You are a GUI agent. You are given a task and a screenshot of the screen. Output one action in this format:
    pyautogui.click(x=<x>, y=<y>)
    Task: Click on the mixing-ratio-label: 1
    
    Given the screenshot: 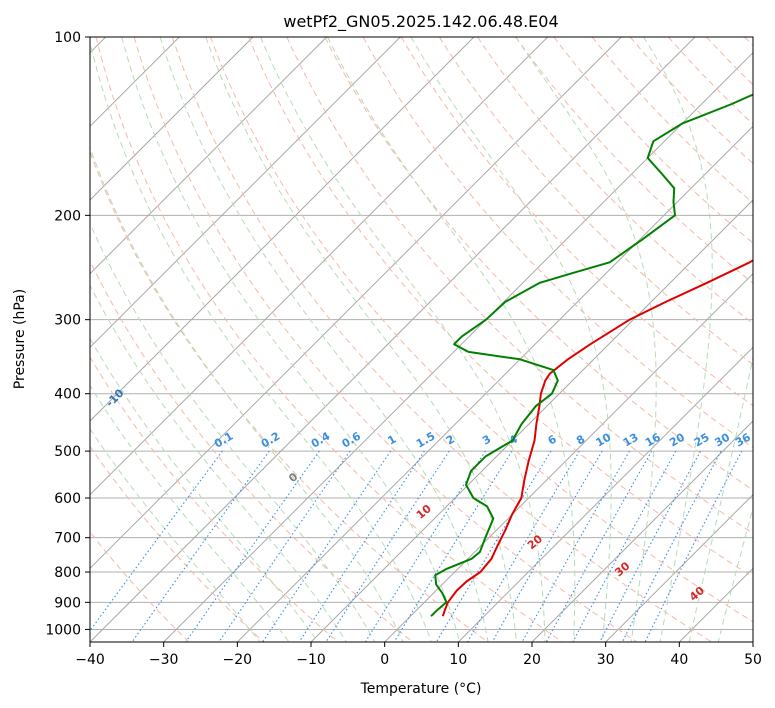 What is the action you would take?
    pyautogui.click(x=391, y=440)
    